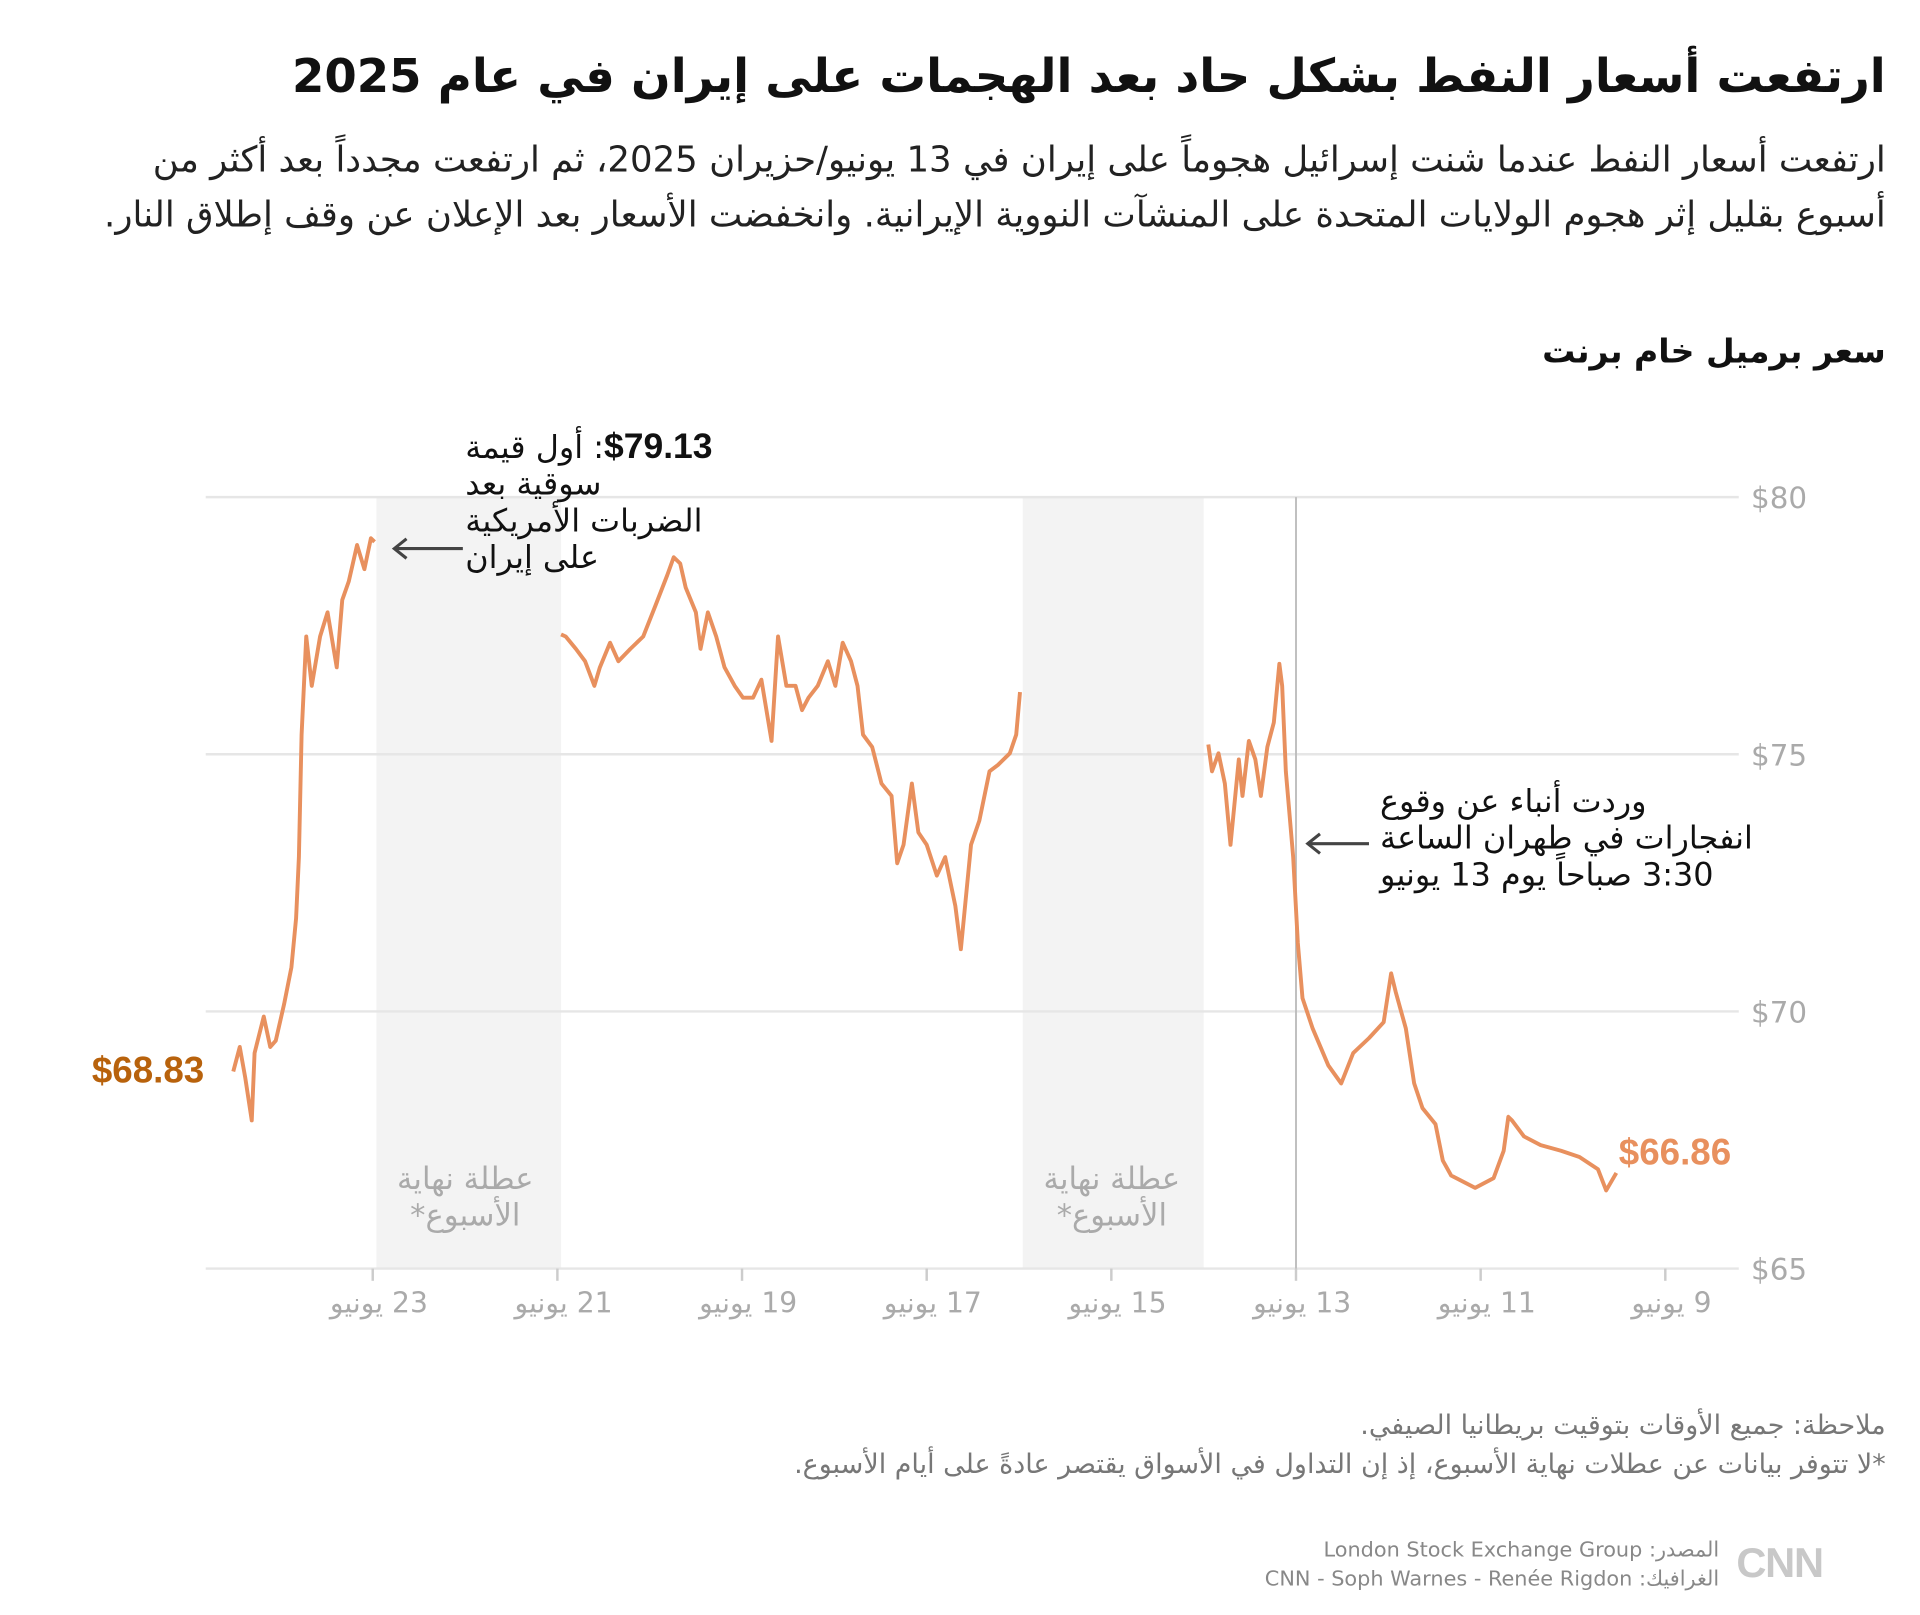 The height and width of the screenshot is (1615, 1920). What do you see at coordinates (1301, 1303) in the screenshot?
I see `x-tick-label: 13 يونيو` at bounding box center [1301, 1303].